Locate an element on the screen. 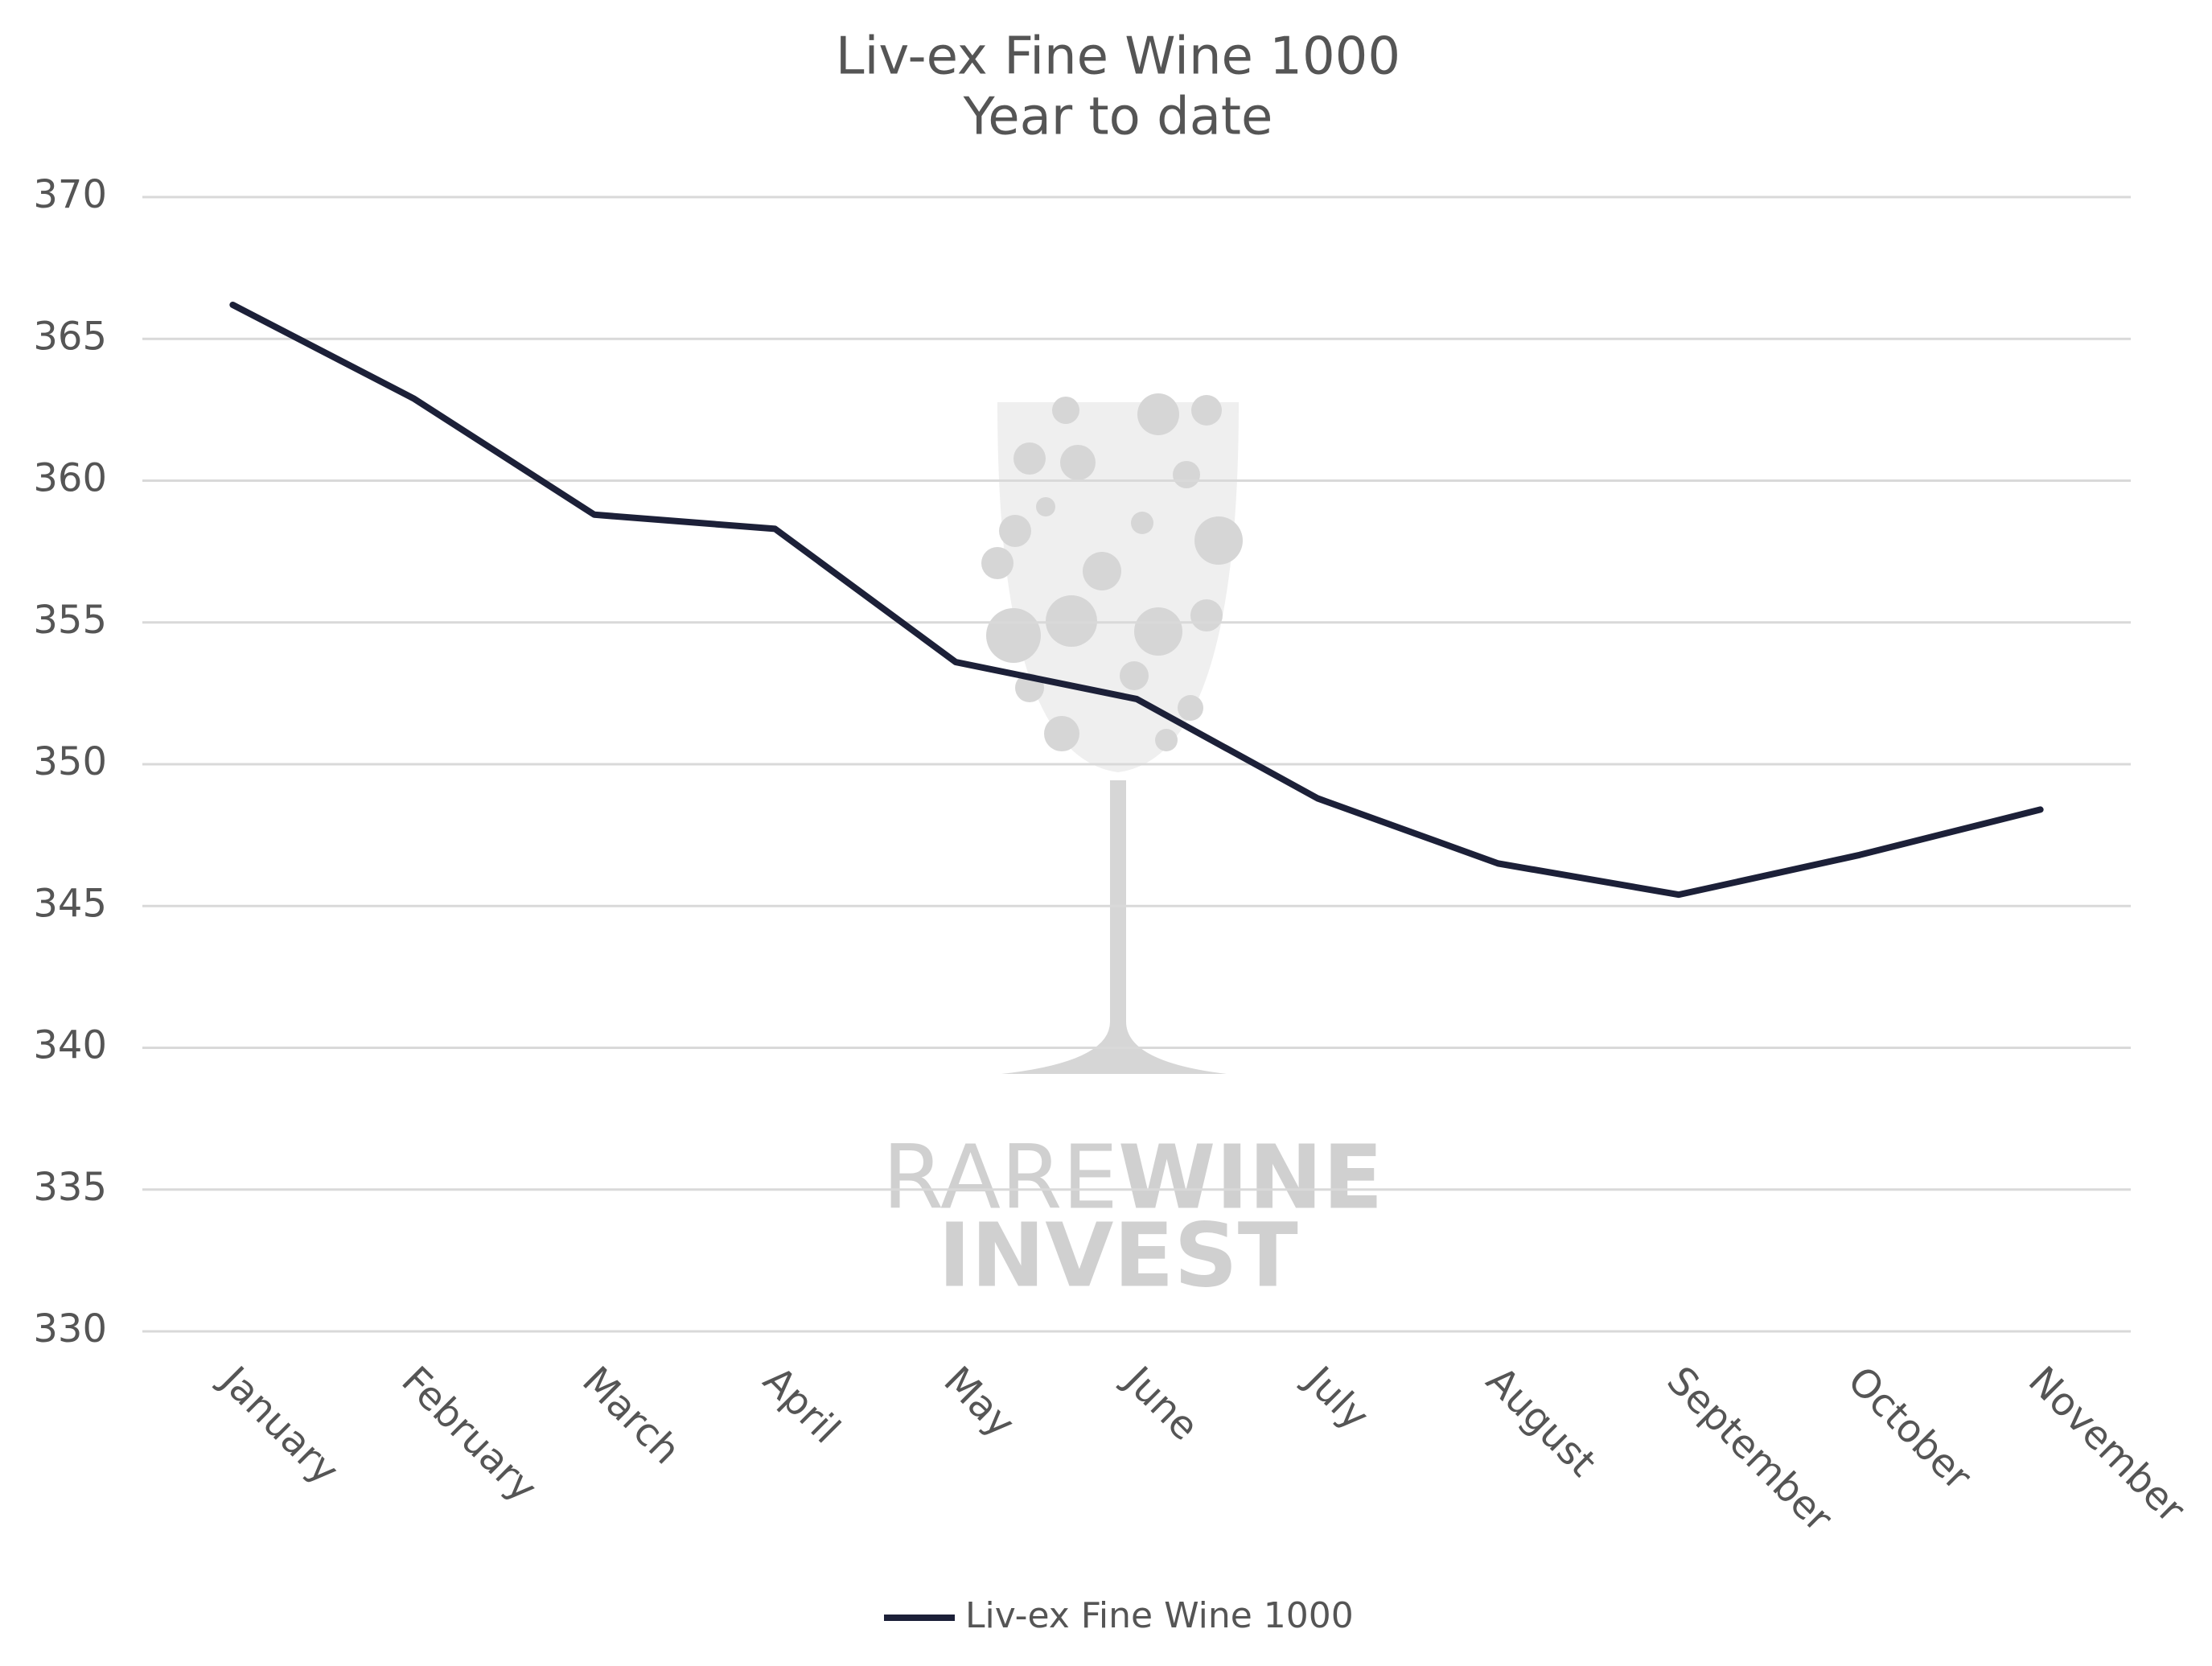 The image size is (2212, 1666). y-tick-label: 370 is located at coordinates (70, 194).